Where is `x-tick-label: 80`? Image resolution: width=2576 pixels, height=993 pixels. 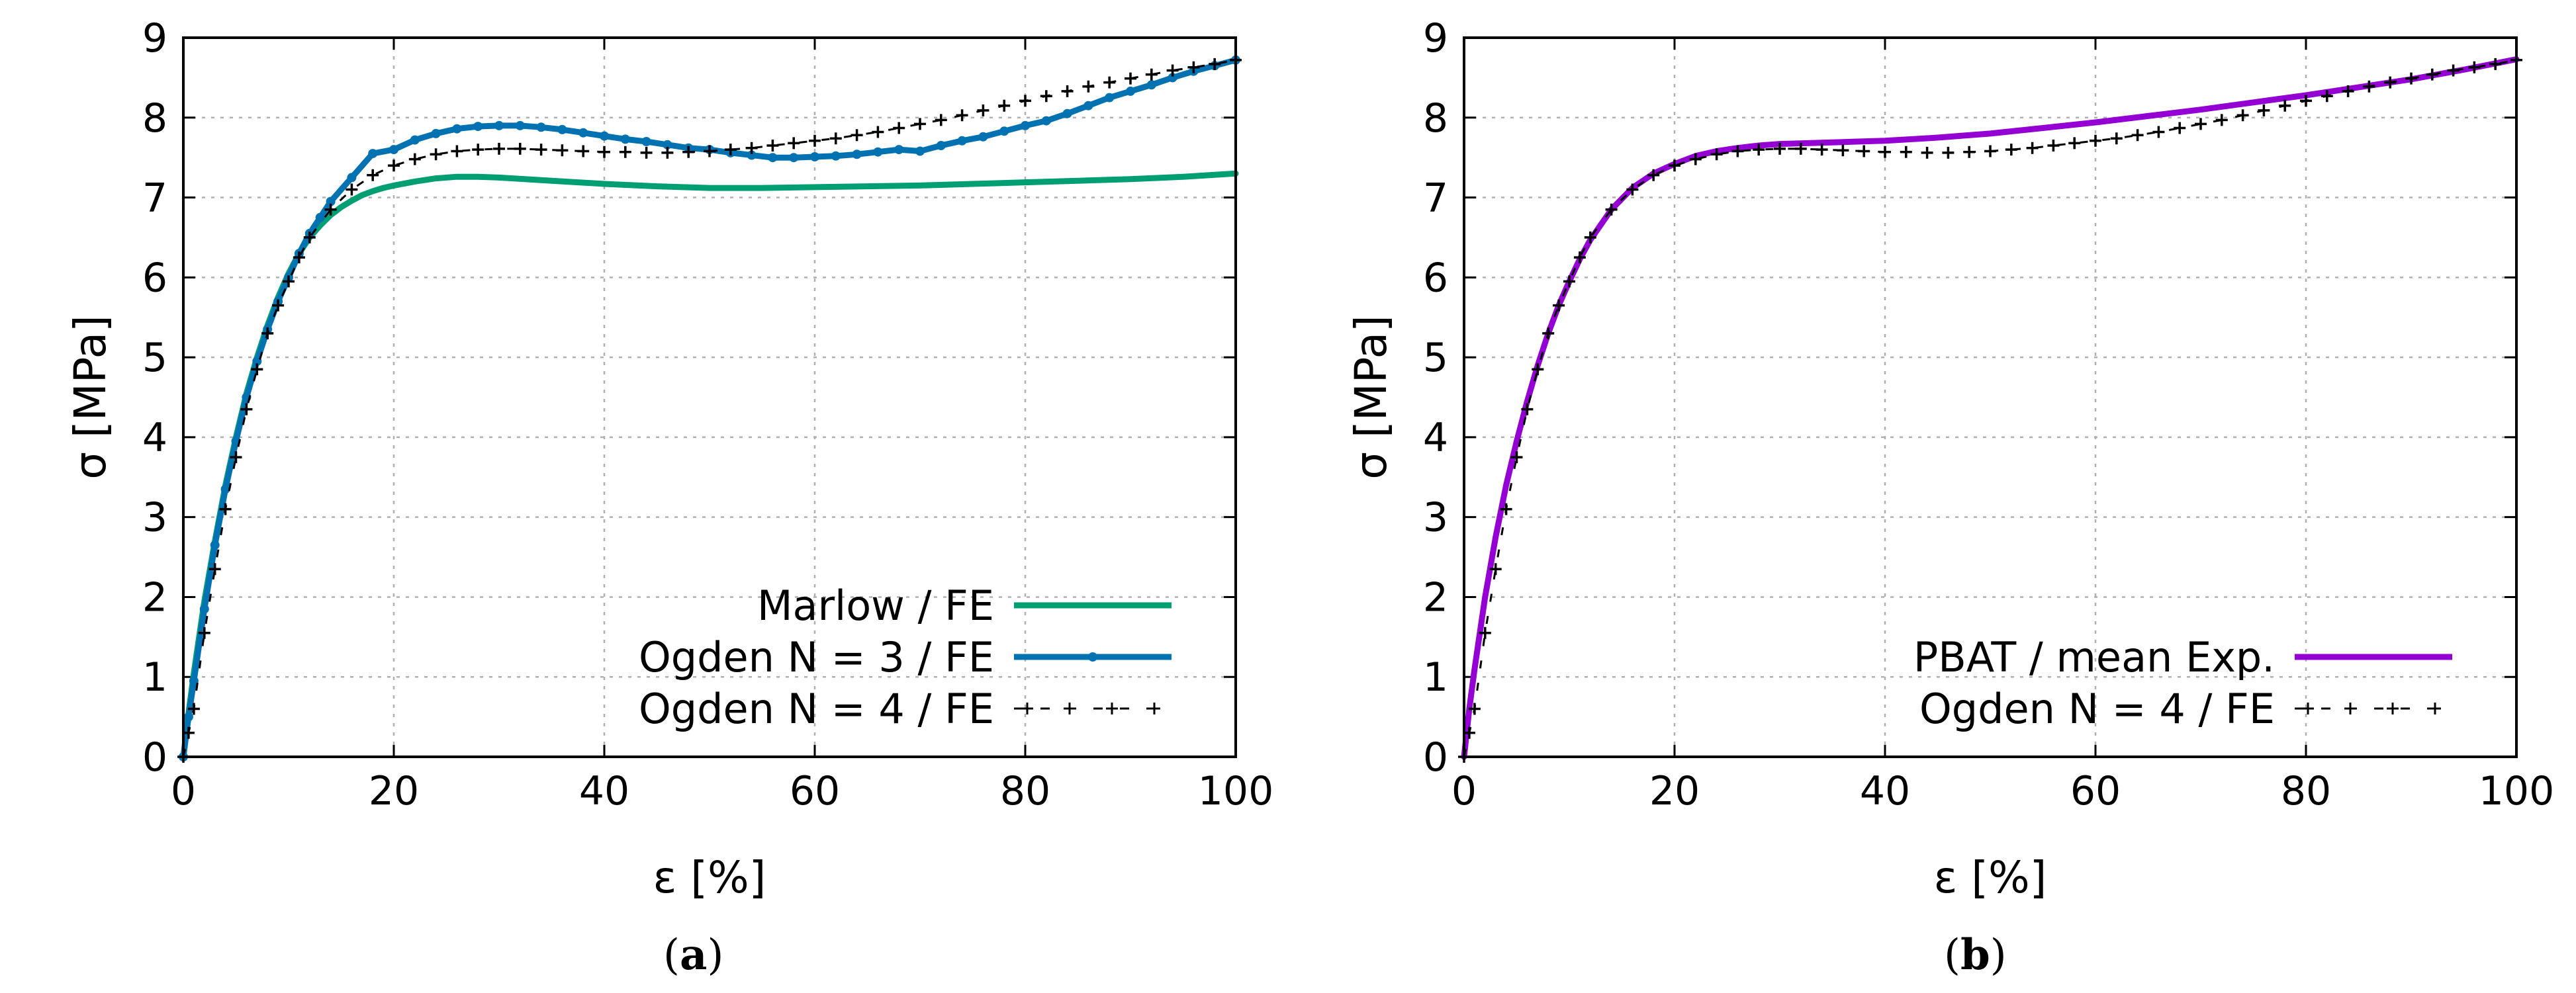 x-tick-label: 80 is located at coordinates (1025, 791).